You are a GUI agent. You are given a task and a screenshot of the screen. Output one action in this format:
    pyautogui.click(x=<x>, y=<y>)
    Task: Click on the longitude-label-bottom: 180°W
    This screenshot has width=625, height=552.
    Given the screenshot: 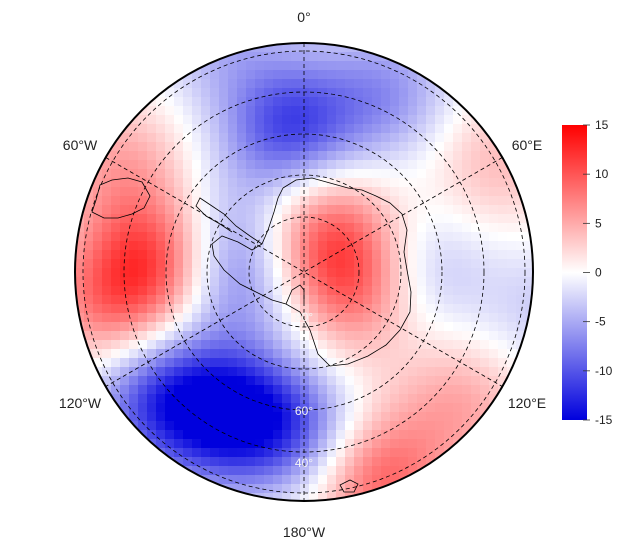 What is the action you would take?
    pyautogui.click(x=304, y=532)
    